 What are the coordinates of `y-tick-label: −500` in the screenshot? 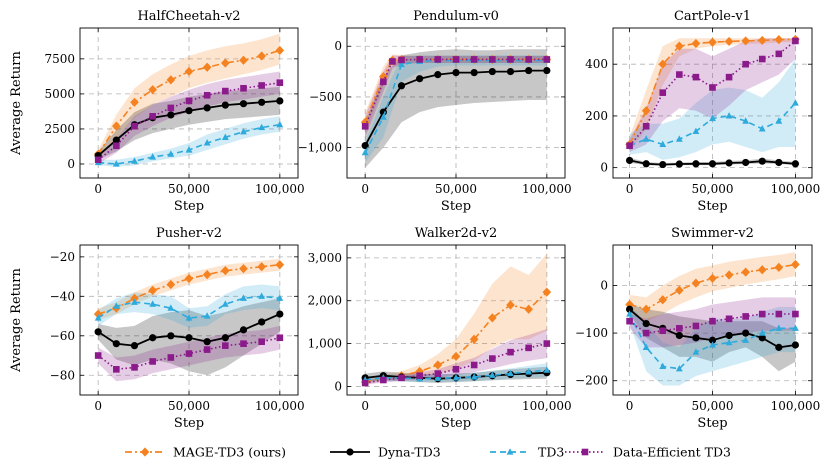 It's located at (325, 97).